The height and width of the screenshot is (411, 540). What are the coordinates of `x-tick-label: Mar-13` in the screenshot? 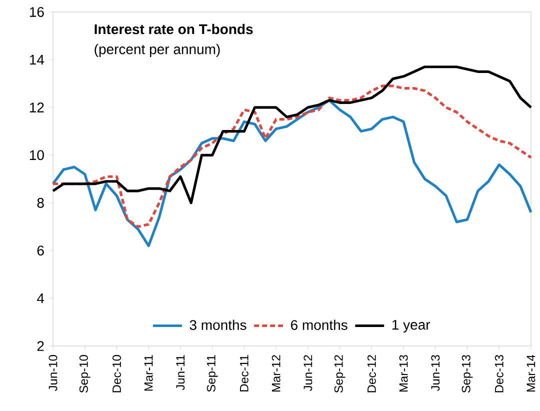 It's located at (403, 373).